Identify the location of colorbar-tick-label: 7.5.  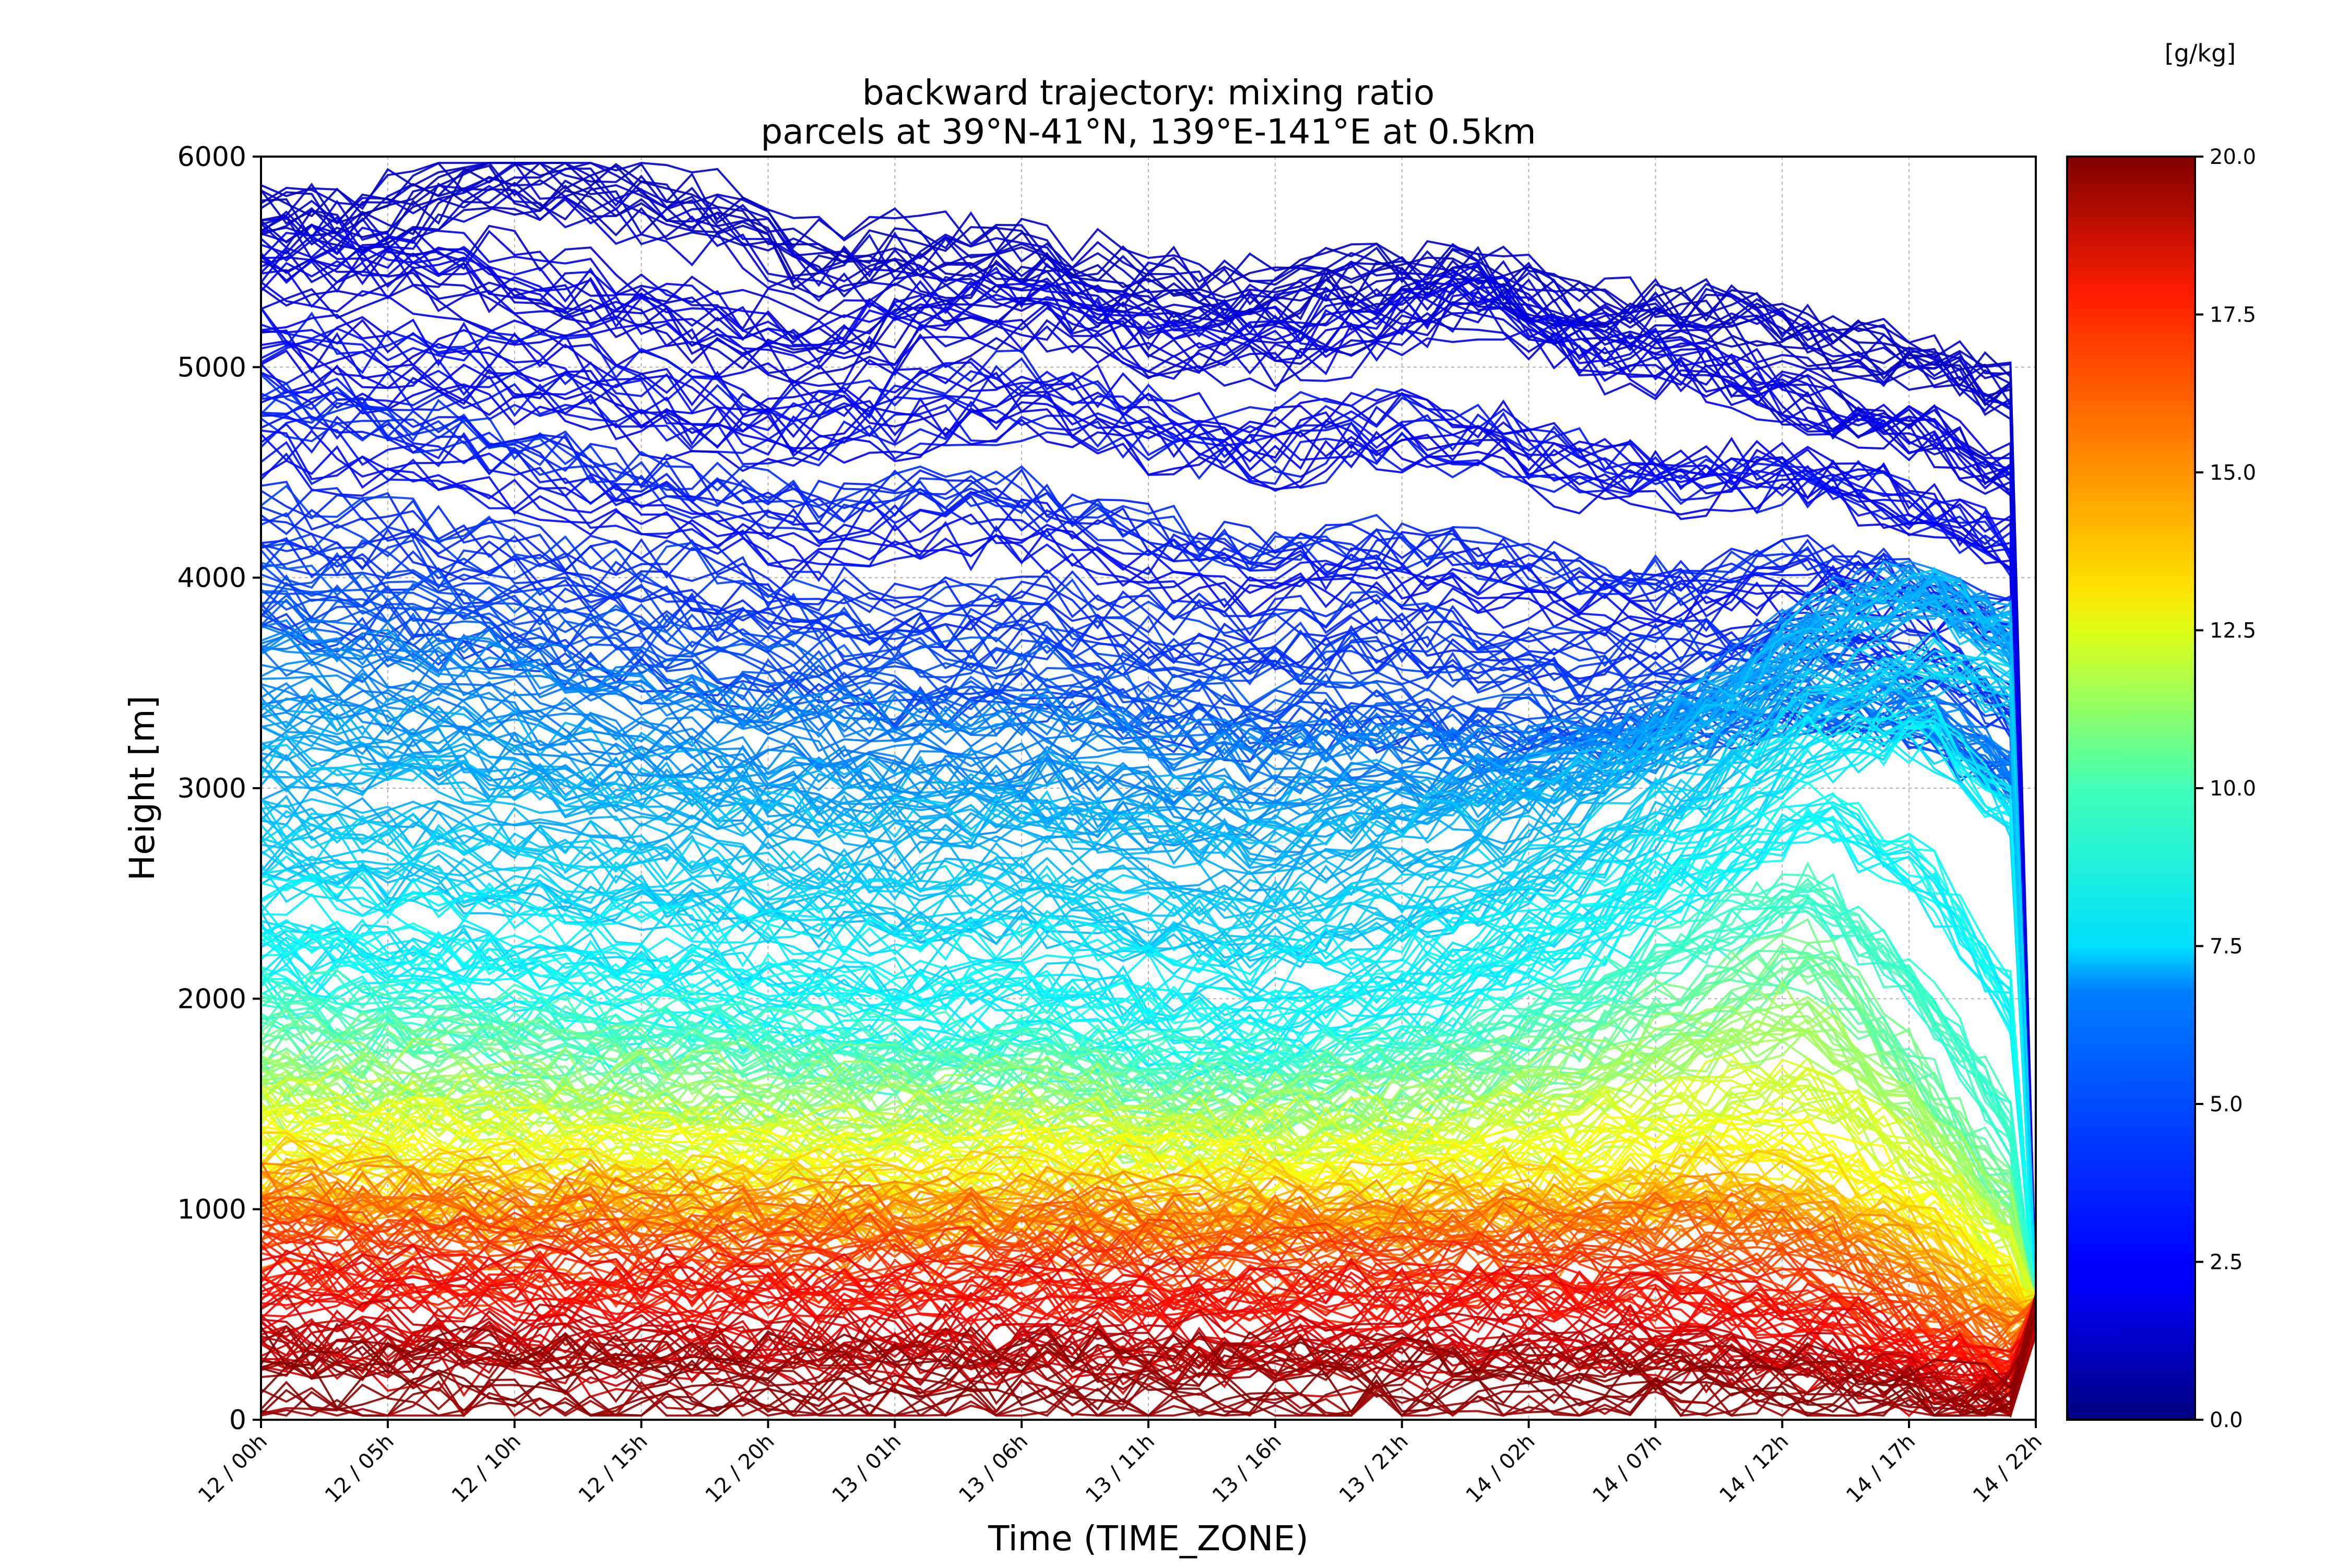
(2226, 947).